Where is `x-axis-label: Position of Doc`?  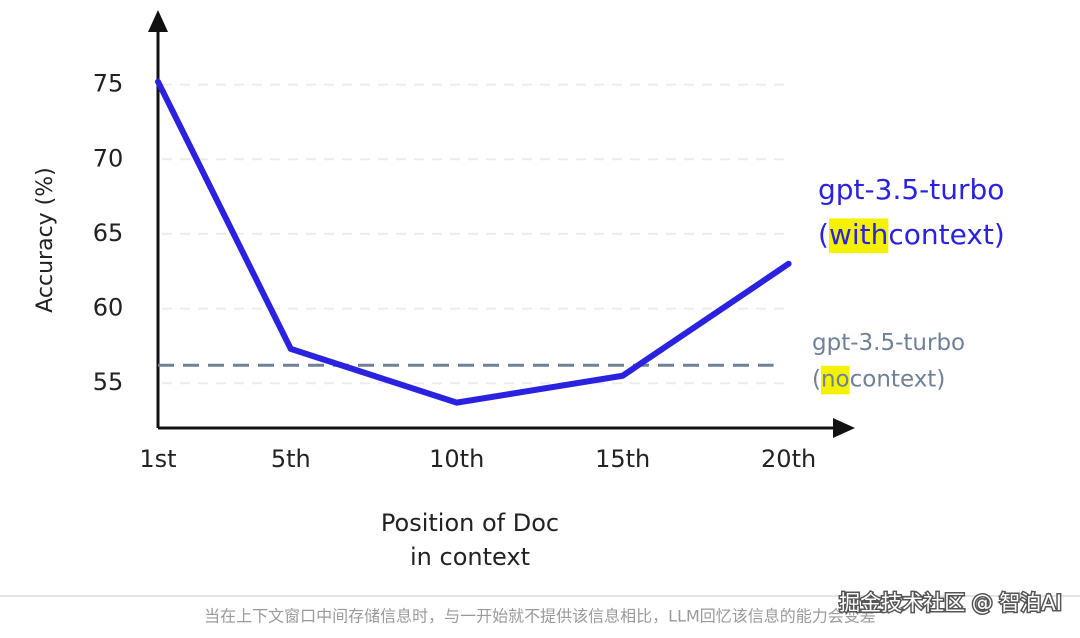
x-axis-label: Position of Doc is located at coordinates (470, 523).